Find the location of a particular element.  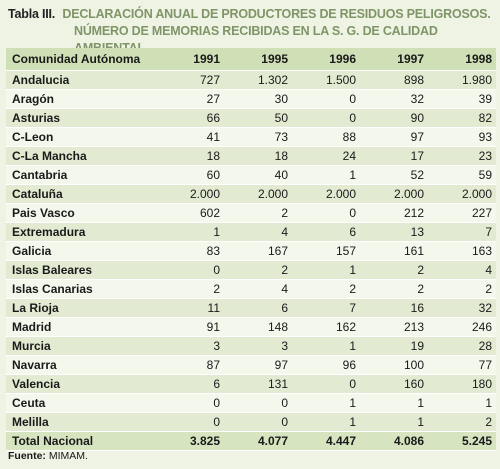

row-label: Pais Vasco is located at coordinates (81, 213).